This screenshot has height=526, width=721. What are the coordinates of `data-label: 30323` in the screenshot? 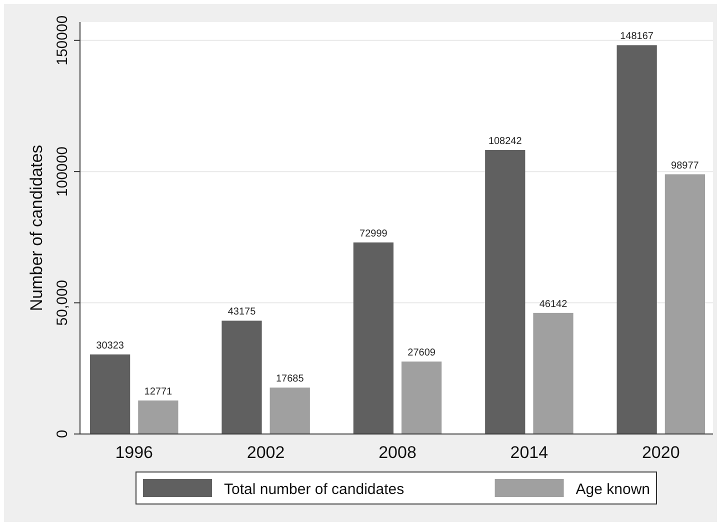 It's located at (110, 346).